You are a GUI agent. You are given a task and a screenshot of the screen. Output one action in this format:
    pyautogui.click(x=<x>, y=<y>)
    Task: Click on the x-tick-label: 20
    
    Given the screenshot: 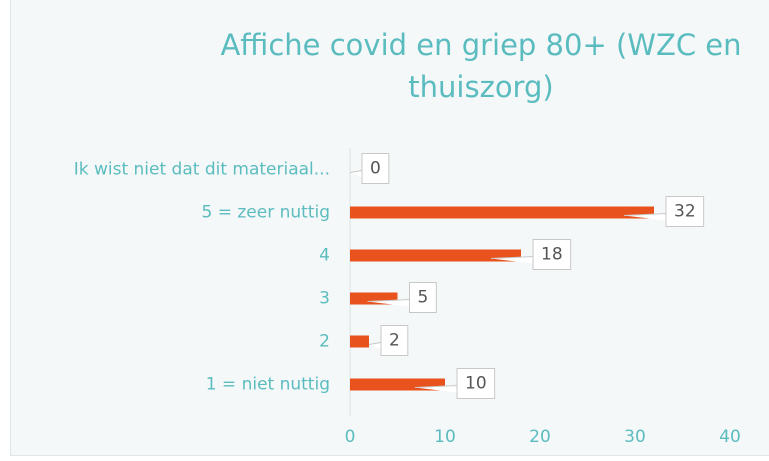 What is the action you would take?
    pyautogui.click(x=540, y=437)
    